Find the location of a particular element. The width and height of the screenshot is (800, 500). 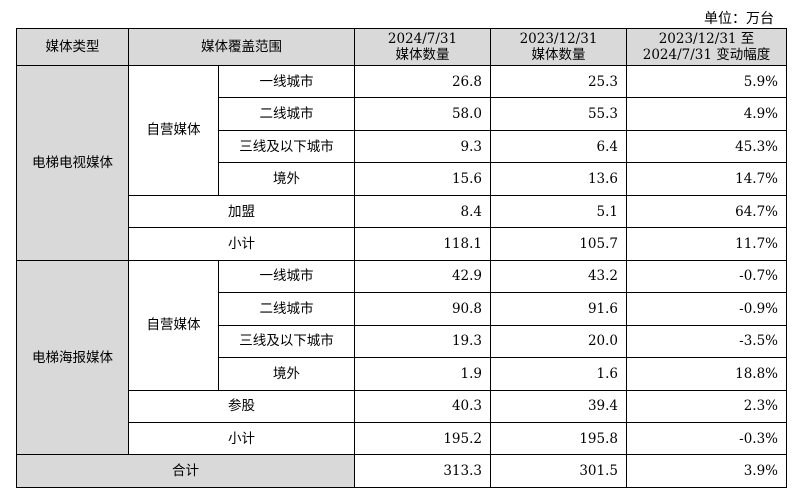

change-rate-cell: 4.9% is located at coordinates (706, 114).